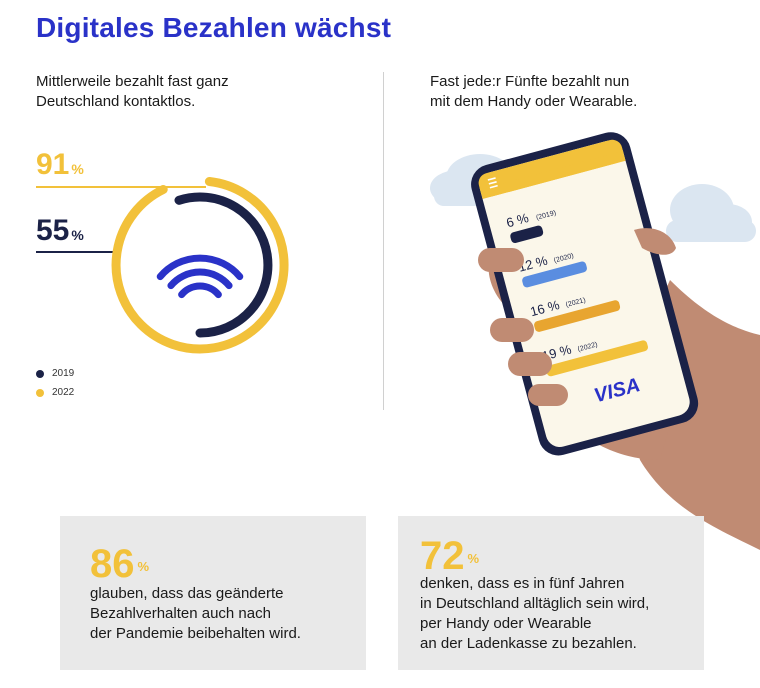 The width and height of the screenshot is (760, 688). What do you see at coordinates (40, 392) in the screenshot?
I see `legend-swatch-2022` at bounding box center [40, 392].